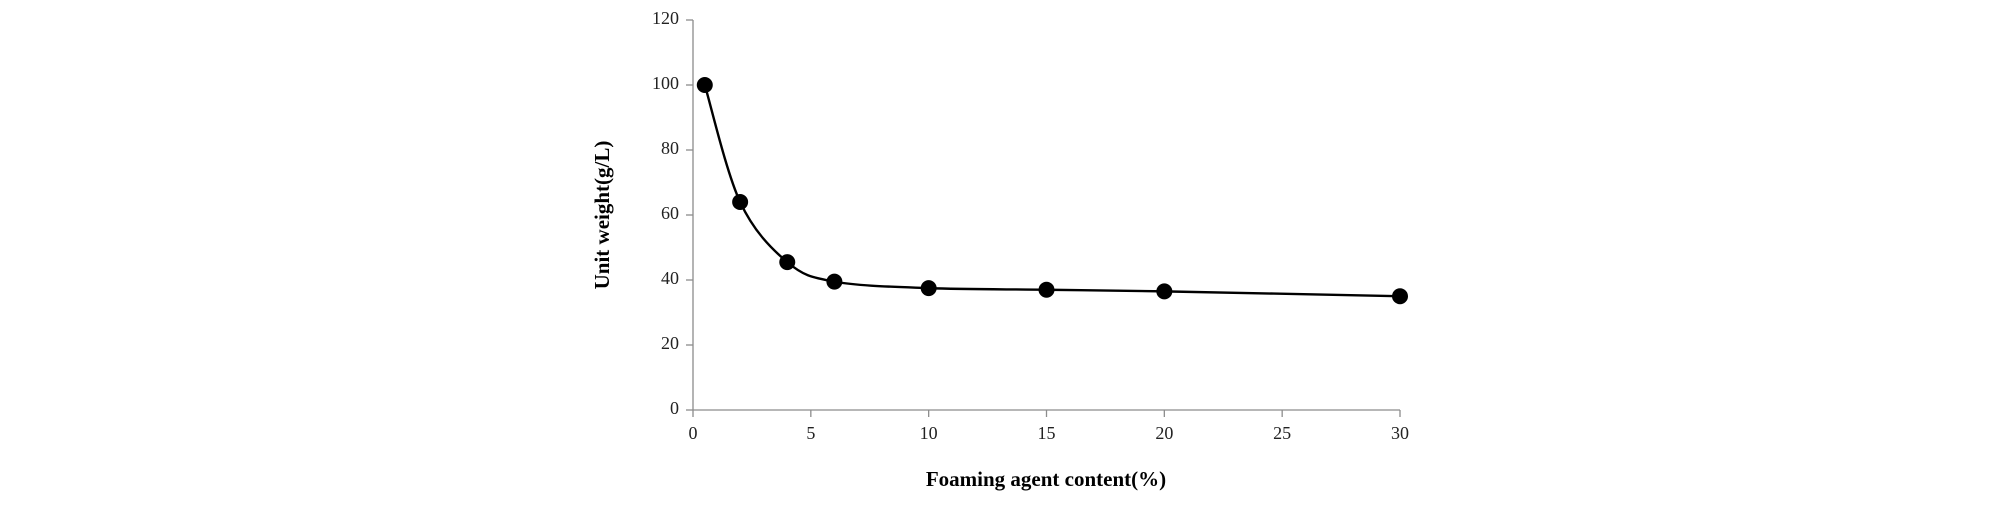 This screenshot has width=2008, height=505. Describe the element at coordinates (1047, 433) in the screenshot. I see `x-tick-label: 15` at that location.